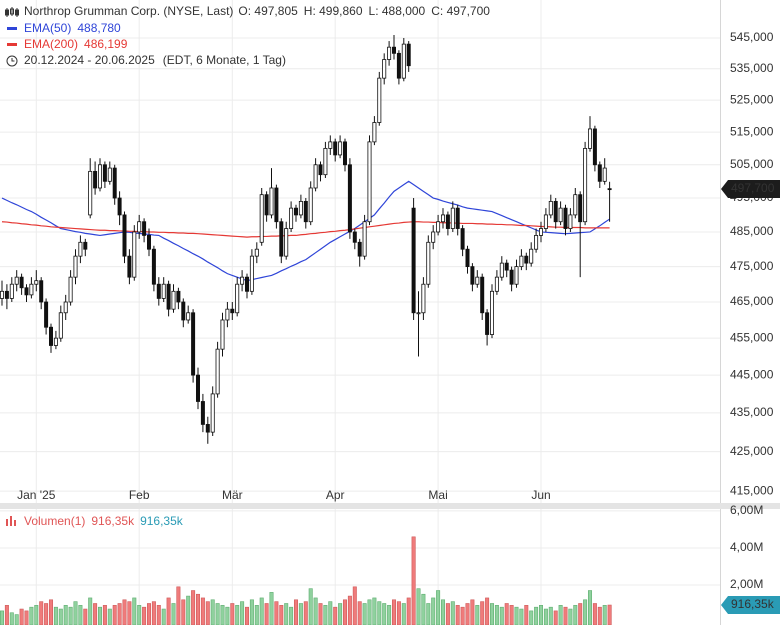  Describe the element at coordinates (752, 164) in the screenshot. I see `y-tick-label: 505,000` at that location.